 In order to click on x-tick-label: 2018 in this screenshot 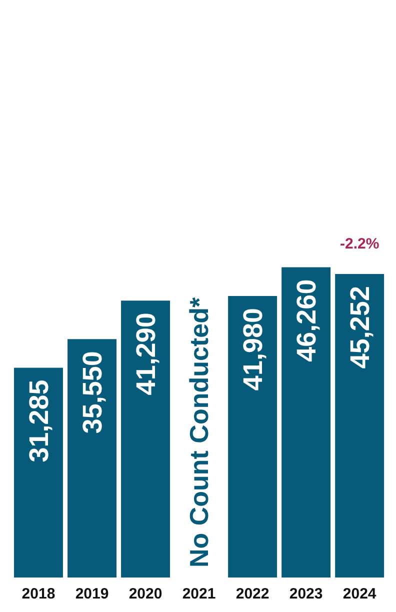, I will do `click(39, 594)`.